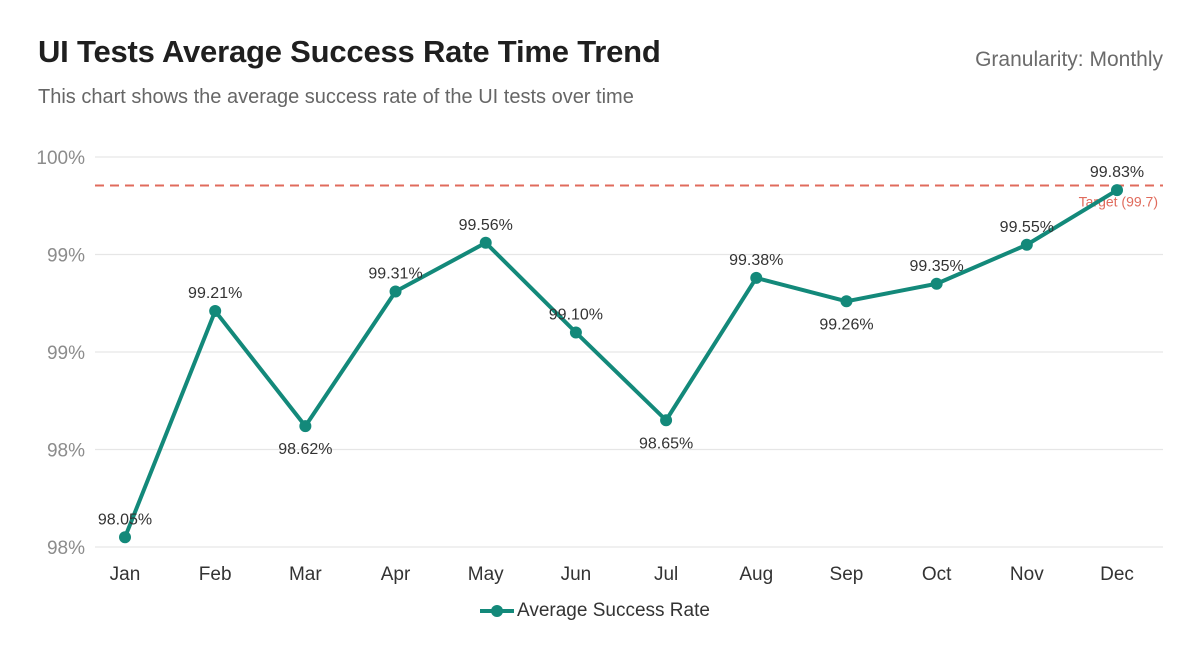  What do you see at coordinates (395, 274) in the screenshot?
I see `data-label: 99.31%` at bounding box center [395, 274].